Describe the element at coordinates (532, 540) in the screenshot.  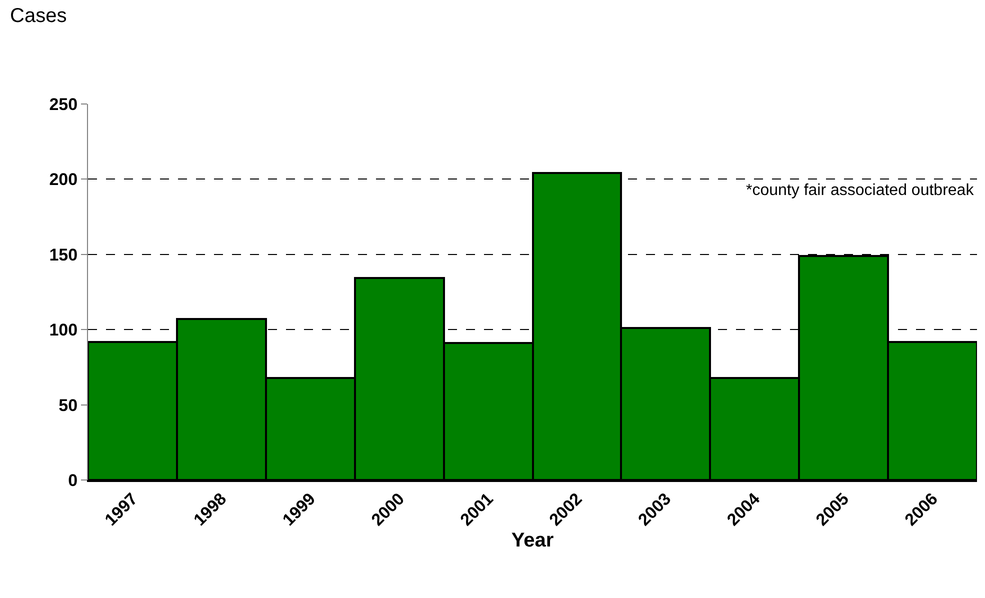
I see `x-axis-title: Year` at that location.